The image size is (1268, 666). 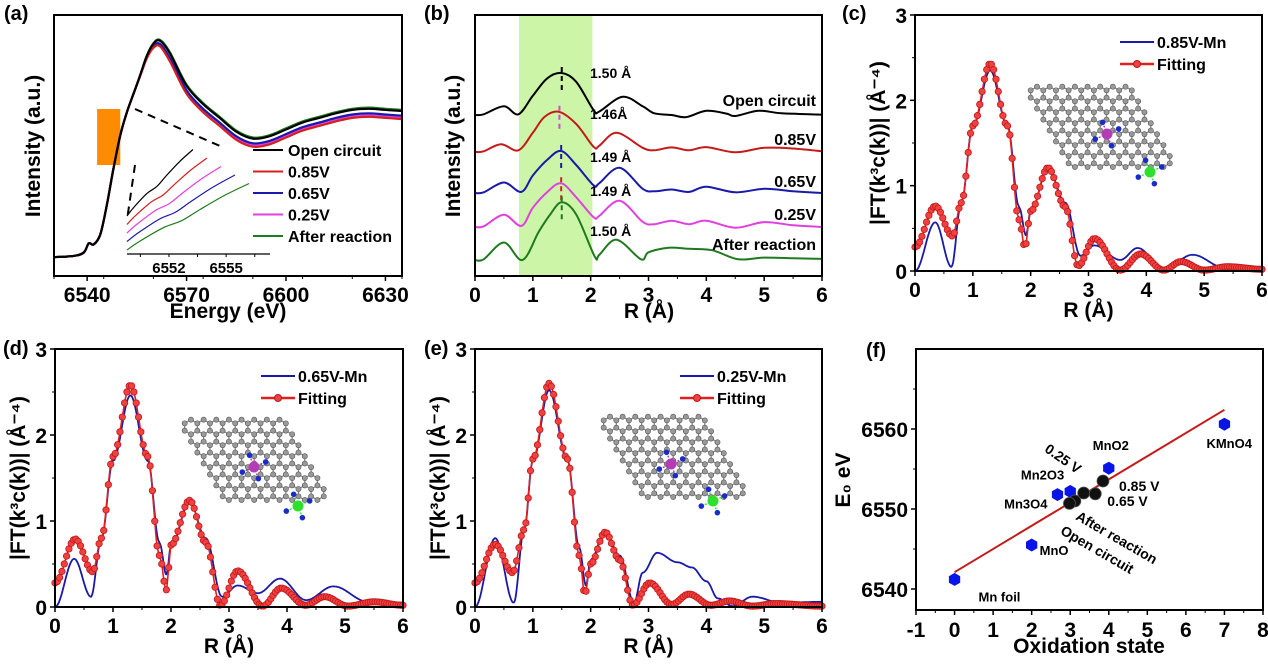 I want to click on mn-atom, so click(x=1107, y=134).